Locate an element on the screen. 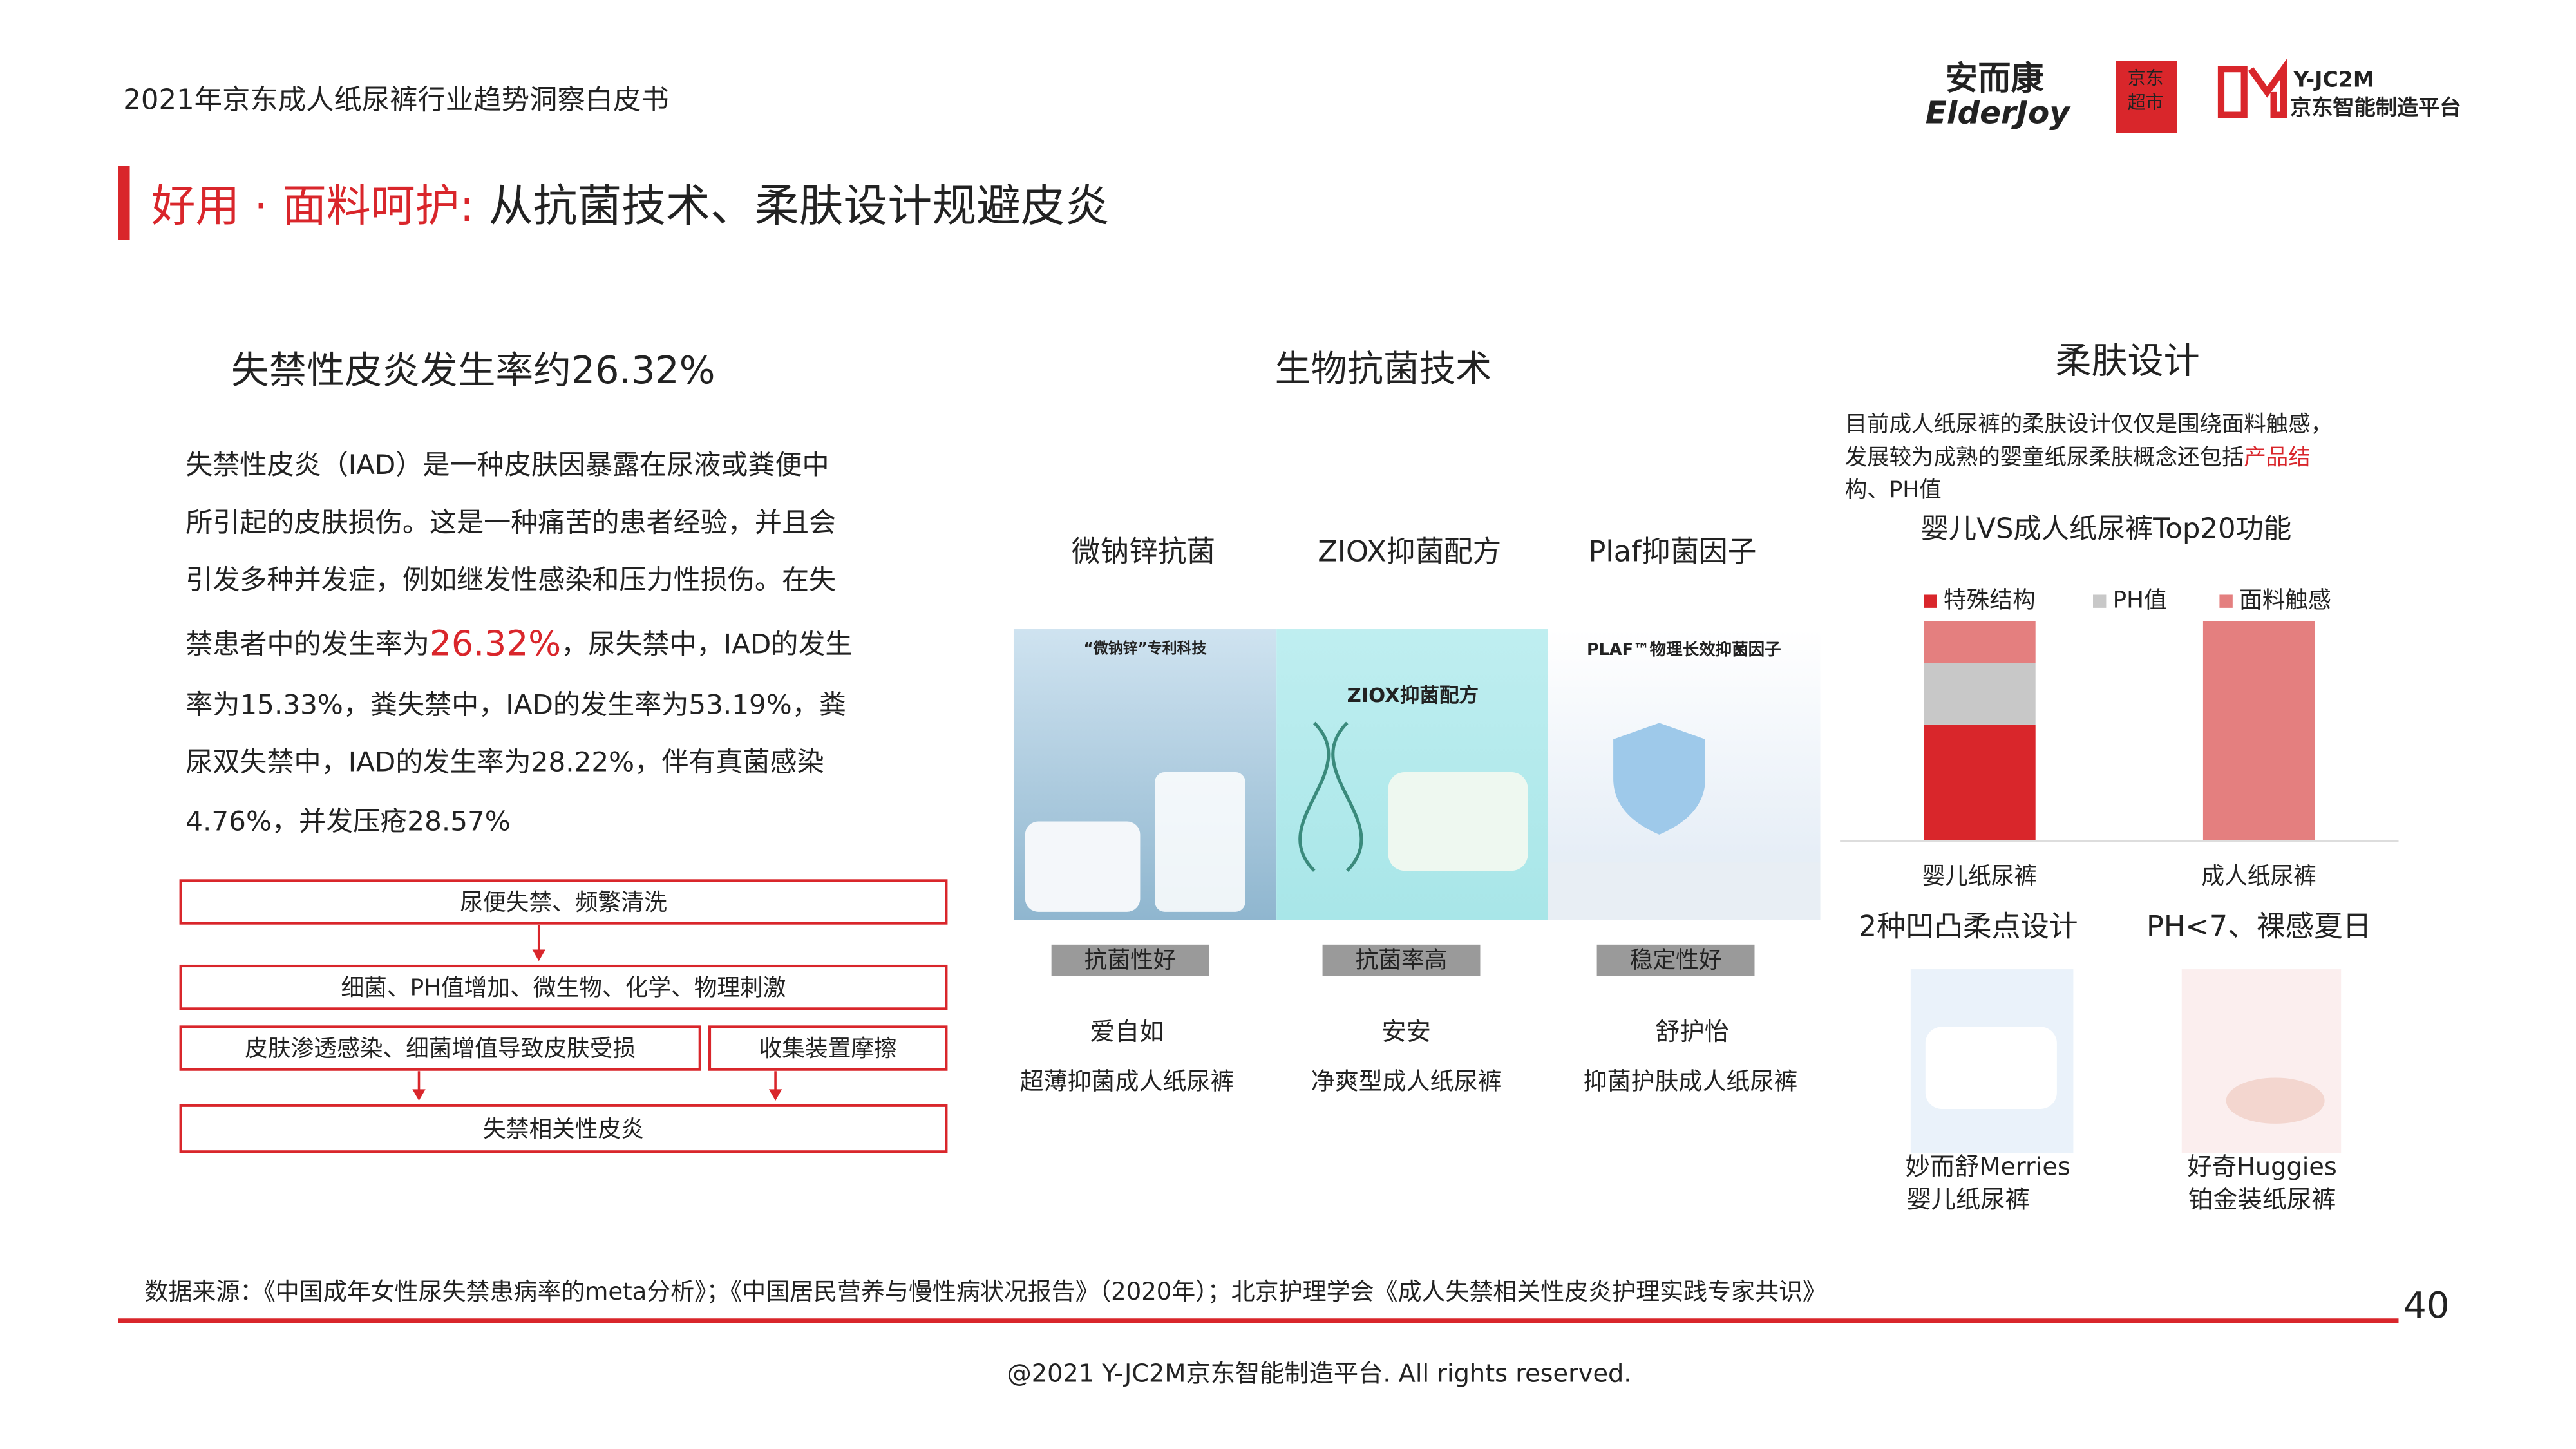  platform-name: 京东智能制造平台 is located at coordinates (2375, 108).